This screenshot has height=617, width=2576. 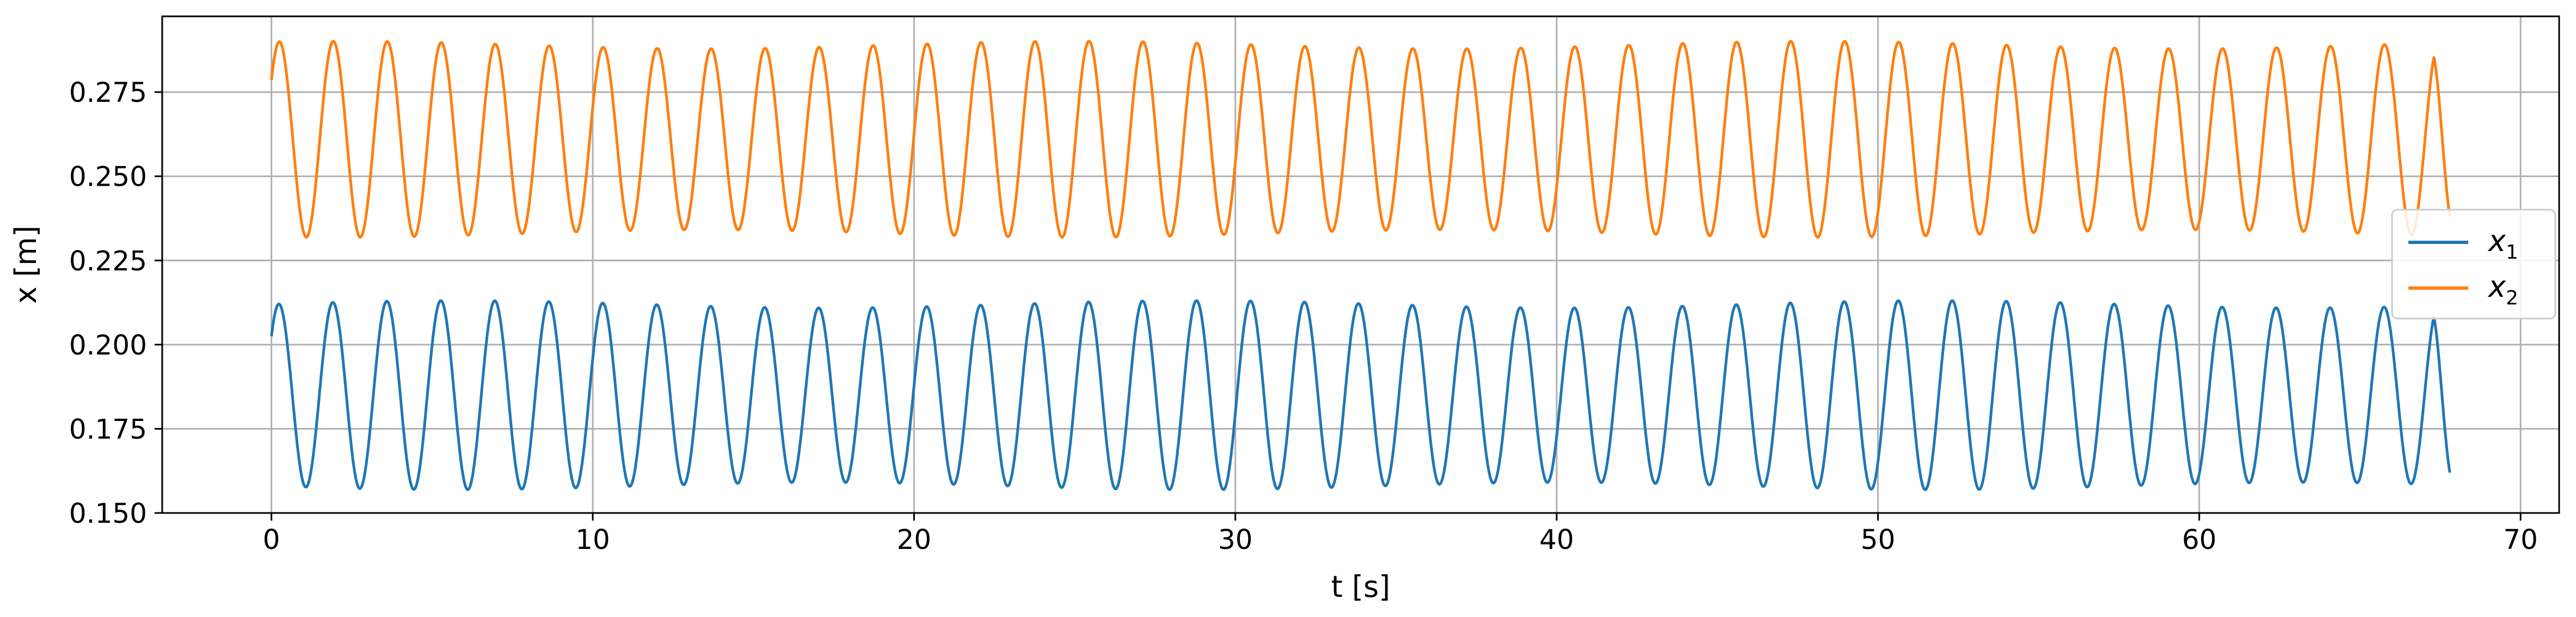 I want to click on legend-label-x2-base: x, so click(x=2496, y=287).